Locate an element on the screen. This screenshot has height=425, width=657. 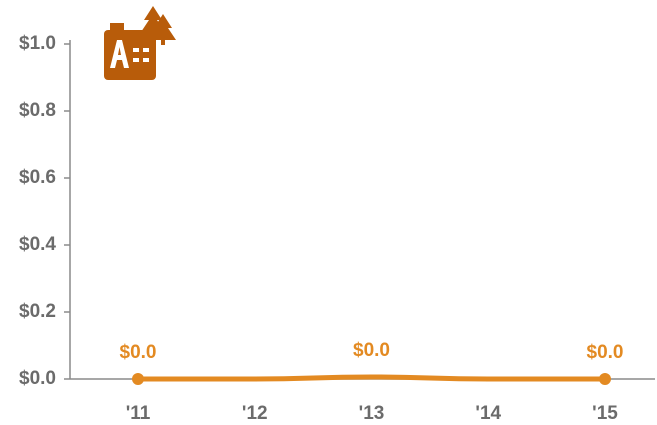
y-tick-label: $0.4 is located at coordinates (37, 244).